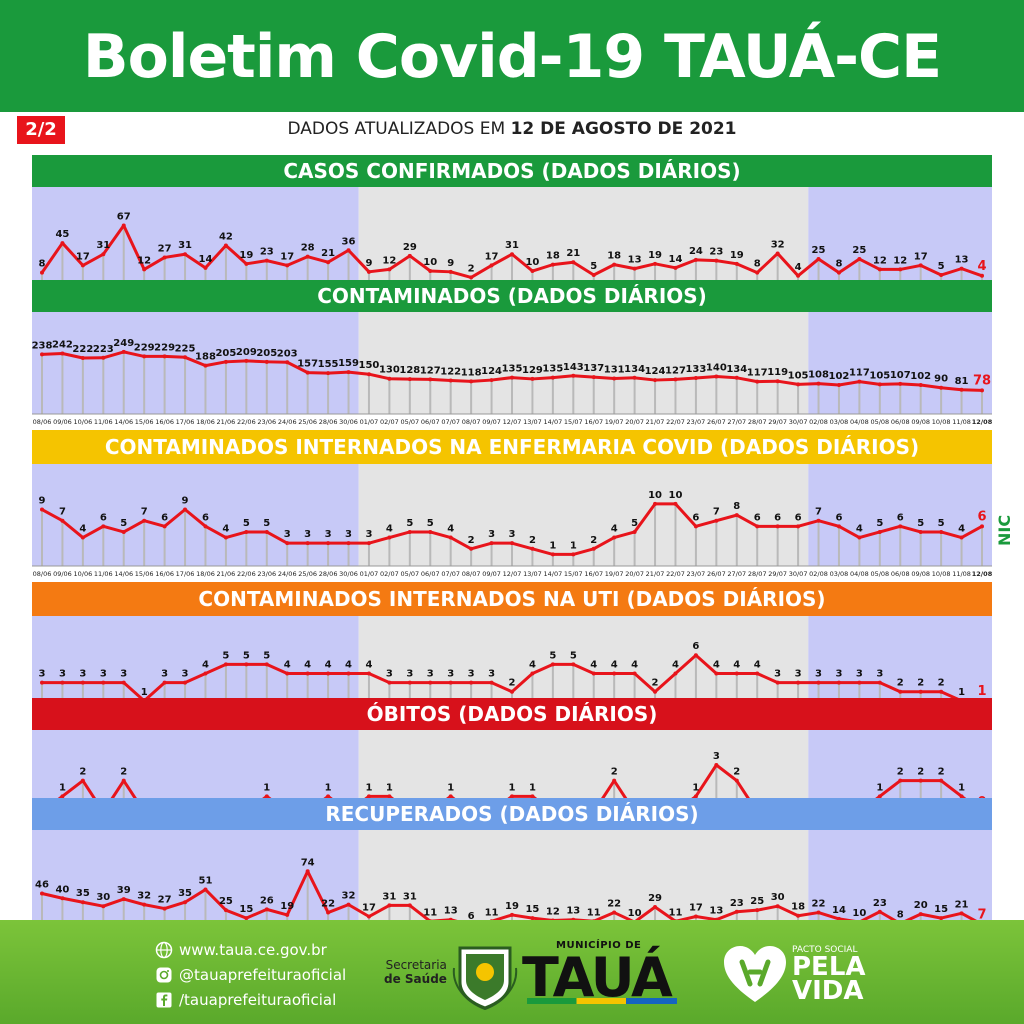 Image resolution: width=1024 pixels, height=1024 pixels. Describe the element at coordinates (62, 234) in the screenshot. I see `data-label: 45` at that location.